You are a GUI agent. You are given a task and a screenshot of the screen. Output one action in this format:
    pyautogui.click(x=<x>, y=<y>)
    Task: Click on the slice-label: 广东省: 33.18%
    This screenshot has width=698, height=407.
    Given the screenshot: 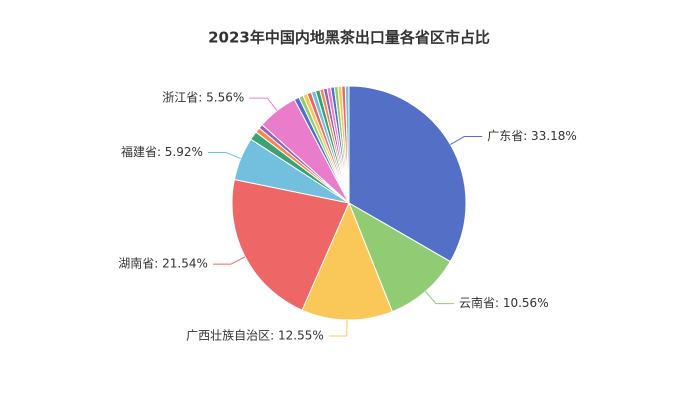 What is the action you would take?
    pyautogui.click(x=532, y=136)
    